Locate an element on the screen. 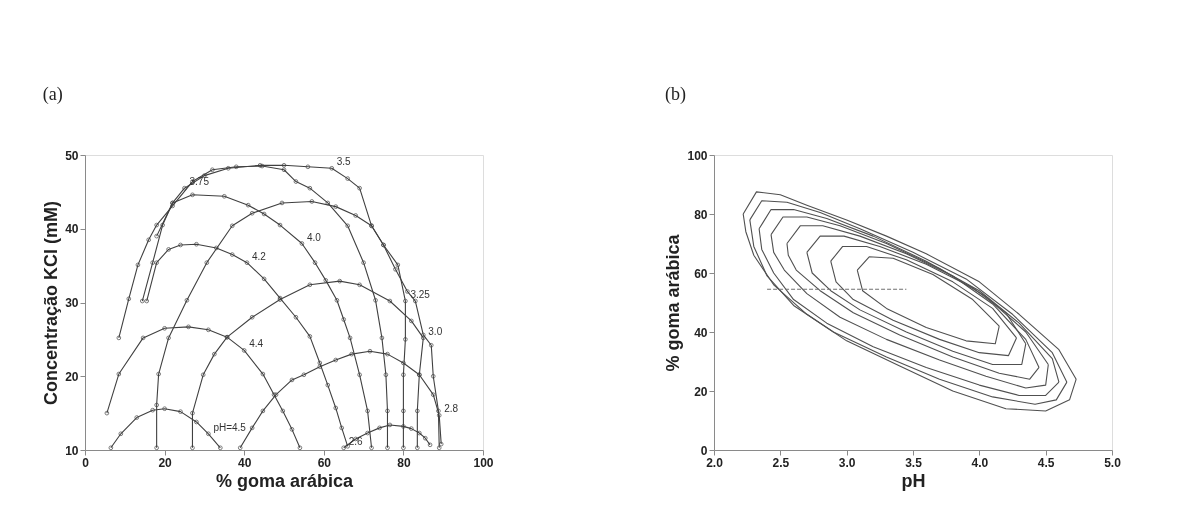 The height and width of the screenshot is (526, 1201). x-tick-label: 2.0 is located at coordinates (715, 462).